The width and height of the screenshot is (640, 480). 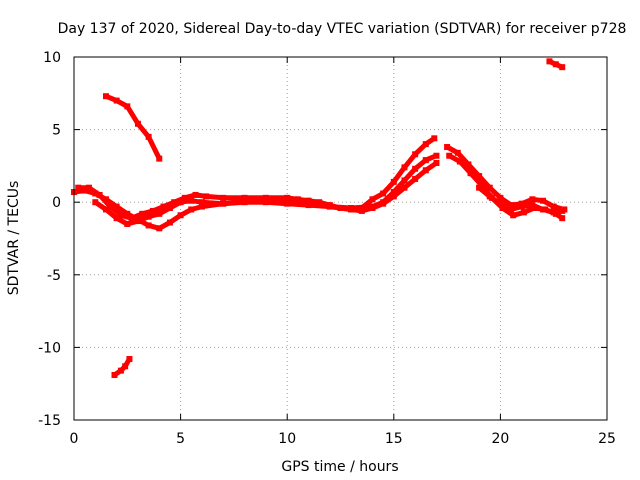 What do you see at coordinates (339, 467) in the screenshot?
I see `x-axis-label: GPS time / hours` at bounding box center [339, 467].